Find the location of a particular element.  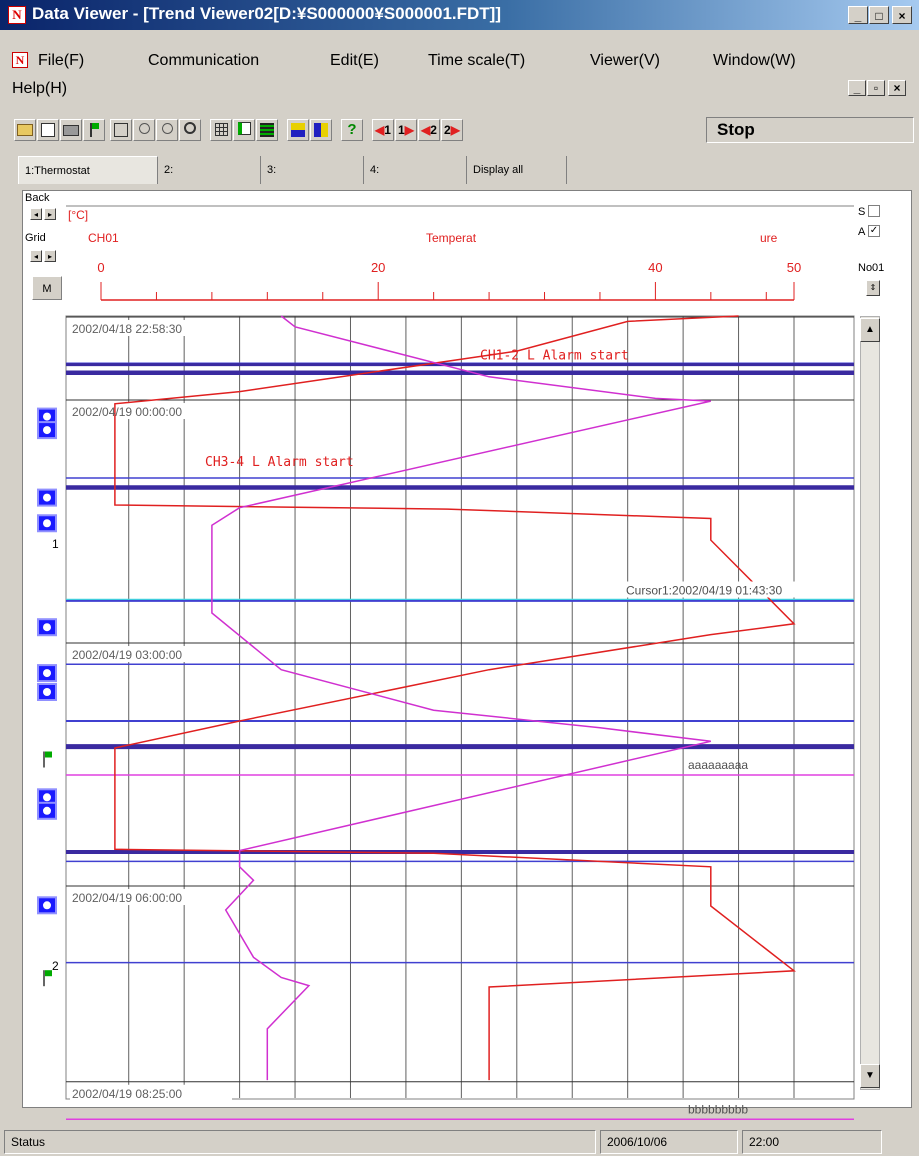

status-time: 22:00 is located at coordinates (812, 1142).